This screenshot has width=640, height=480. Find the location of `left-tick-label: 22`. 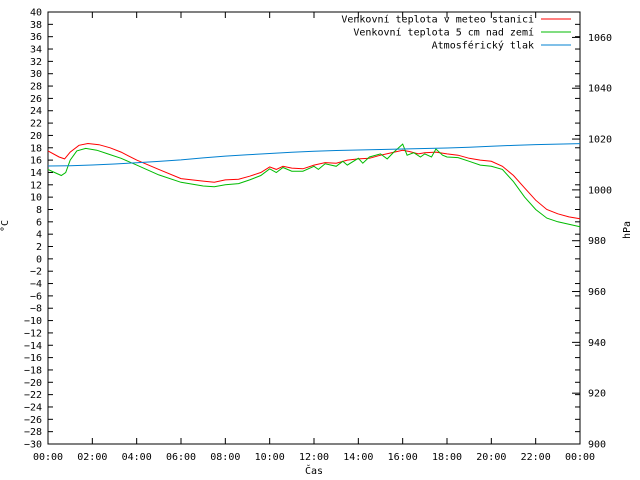

left-tick-label: 22 is located at coordinates (36, 124).